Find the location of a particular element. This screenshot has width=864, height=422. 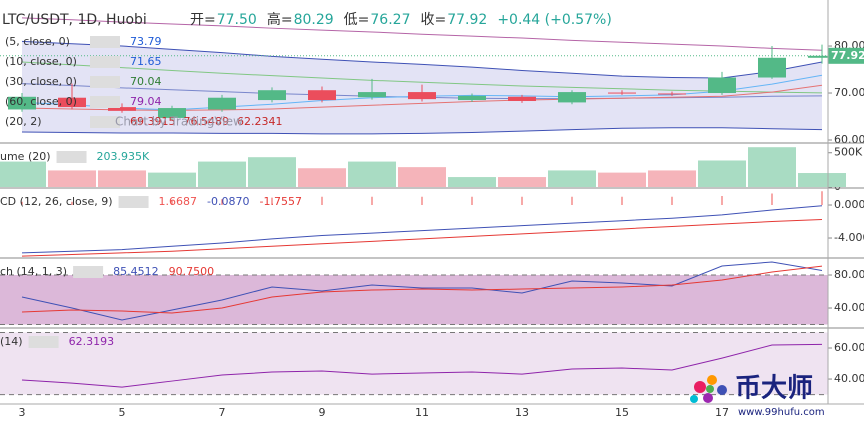

y-tick-label: 500K is located at coordinates (848, 152).